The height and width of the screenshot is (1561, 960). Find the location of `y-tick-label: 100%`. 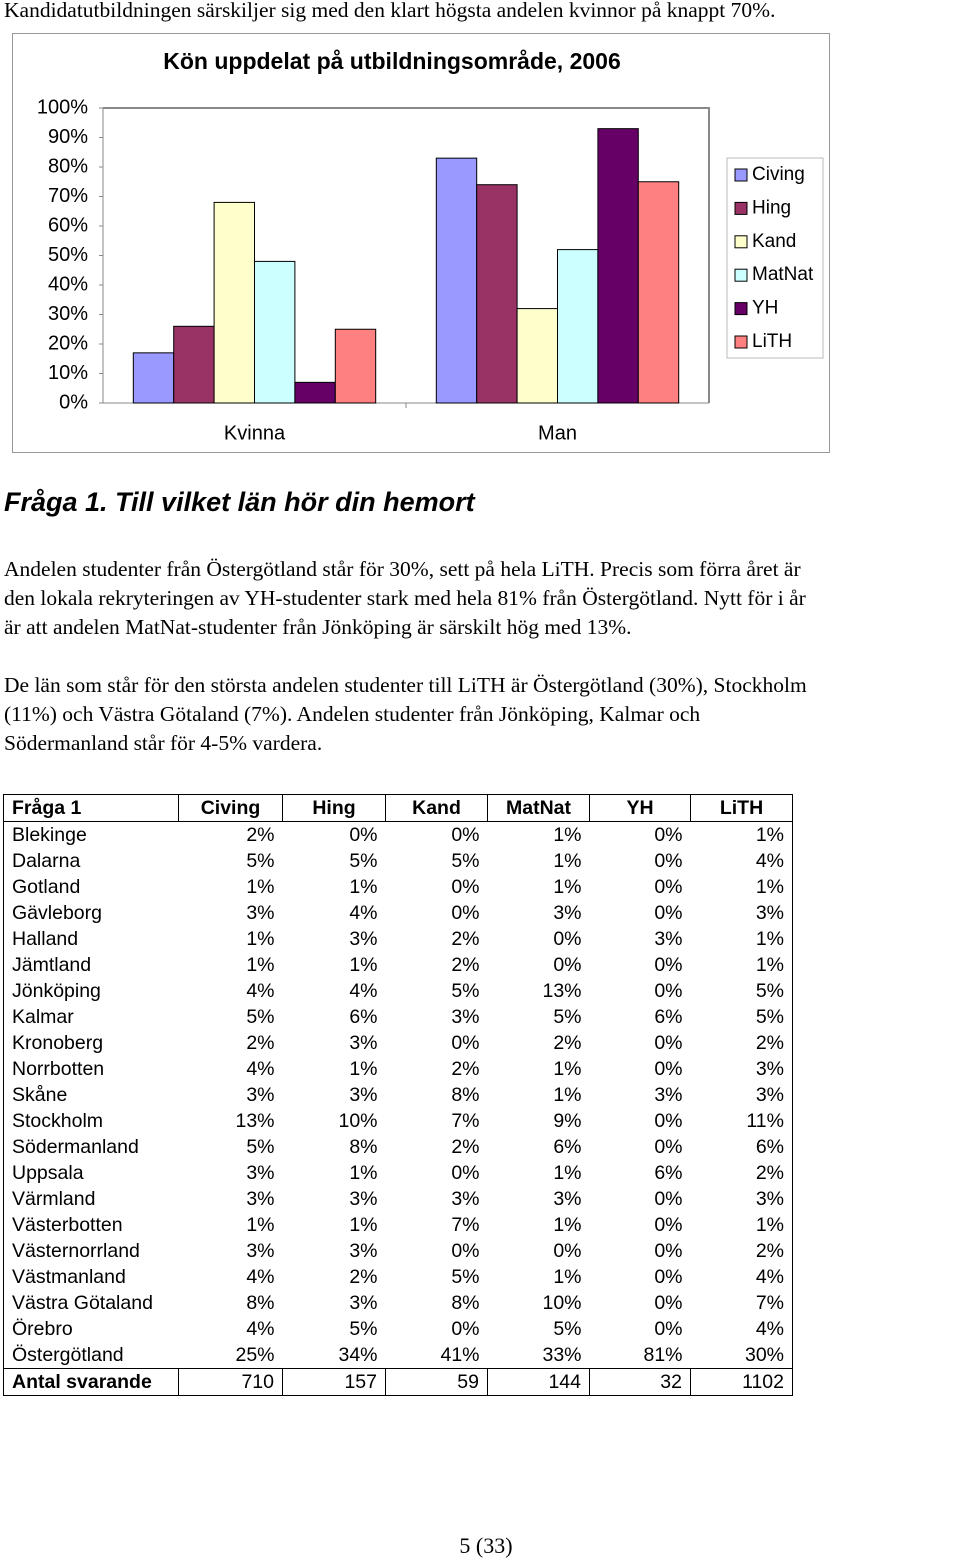

y-tick-label: 100% is located at coordinates (62, 107).